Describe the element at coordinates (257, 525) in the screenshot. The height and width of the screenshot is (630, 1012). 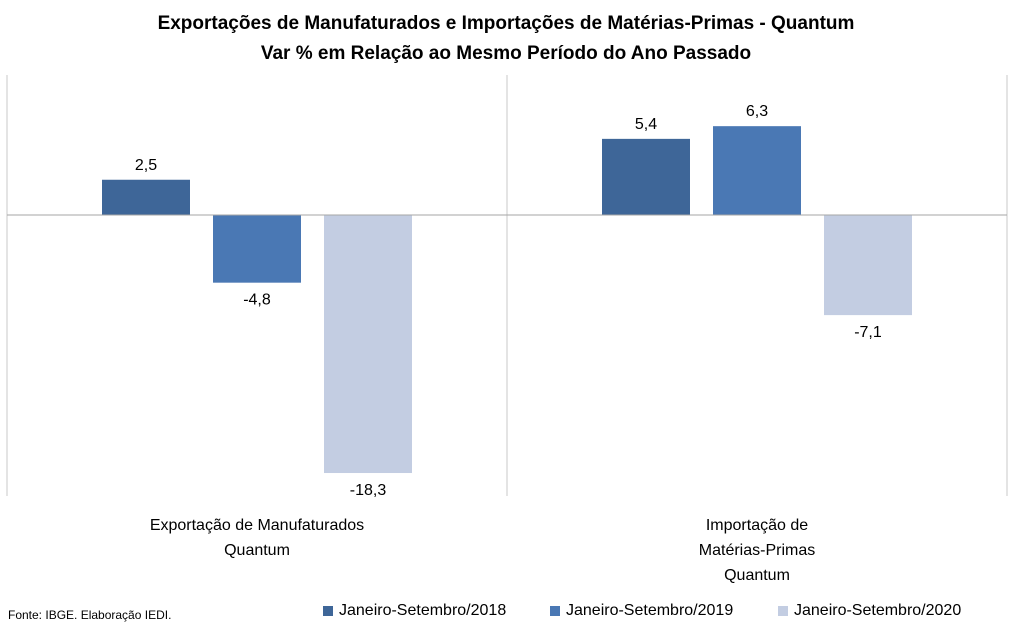
I see `category-label-line: Exportação de Manufaturados` at that location.